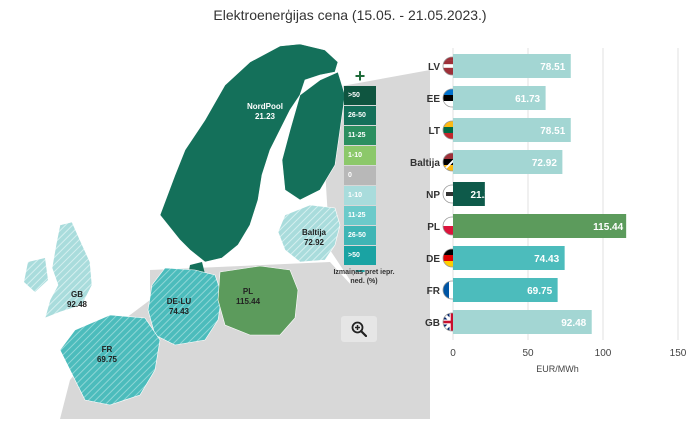  What do you see at coordinates (360, 76) in the screenshot?
I see `legend-plus-sign: +` at bounding box center [360, 76].